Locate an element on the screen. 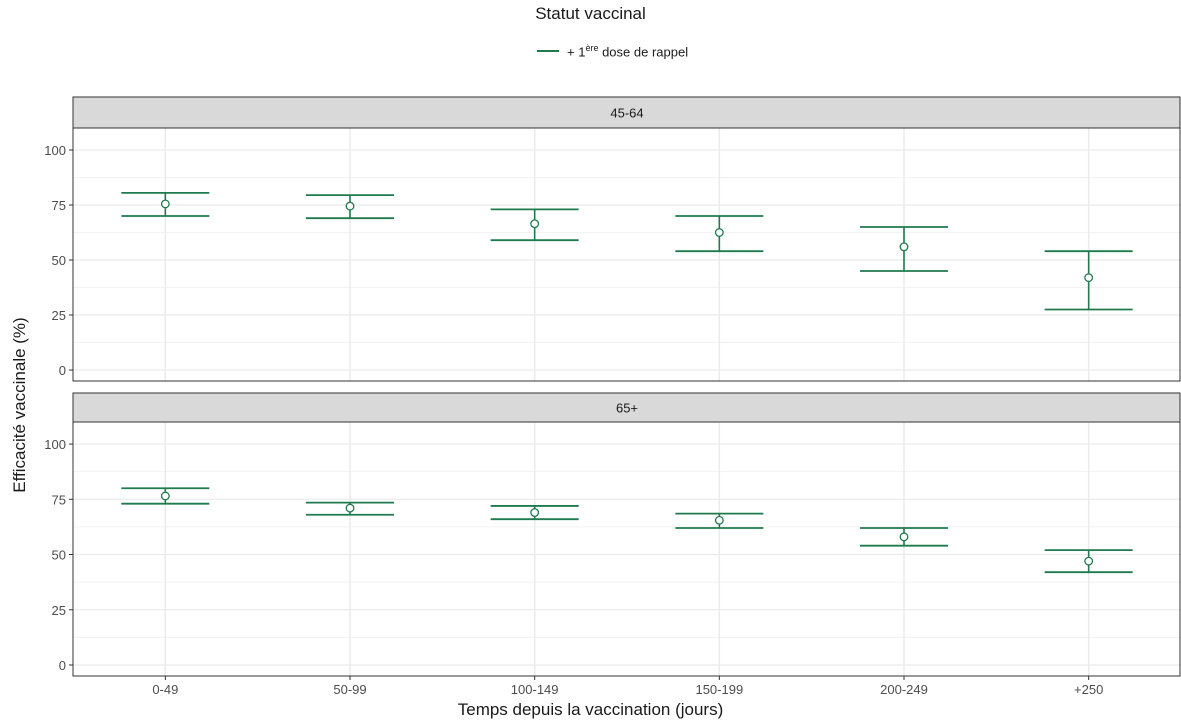 The height and width of the screenshot is (722, 1181). legend-line-swatch is located at coordinates (548, 51).